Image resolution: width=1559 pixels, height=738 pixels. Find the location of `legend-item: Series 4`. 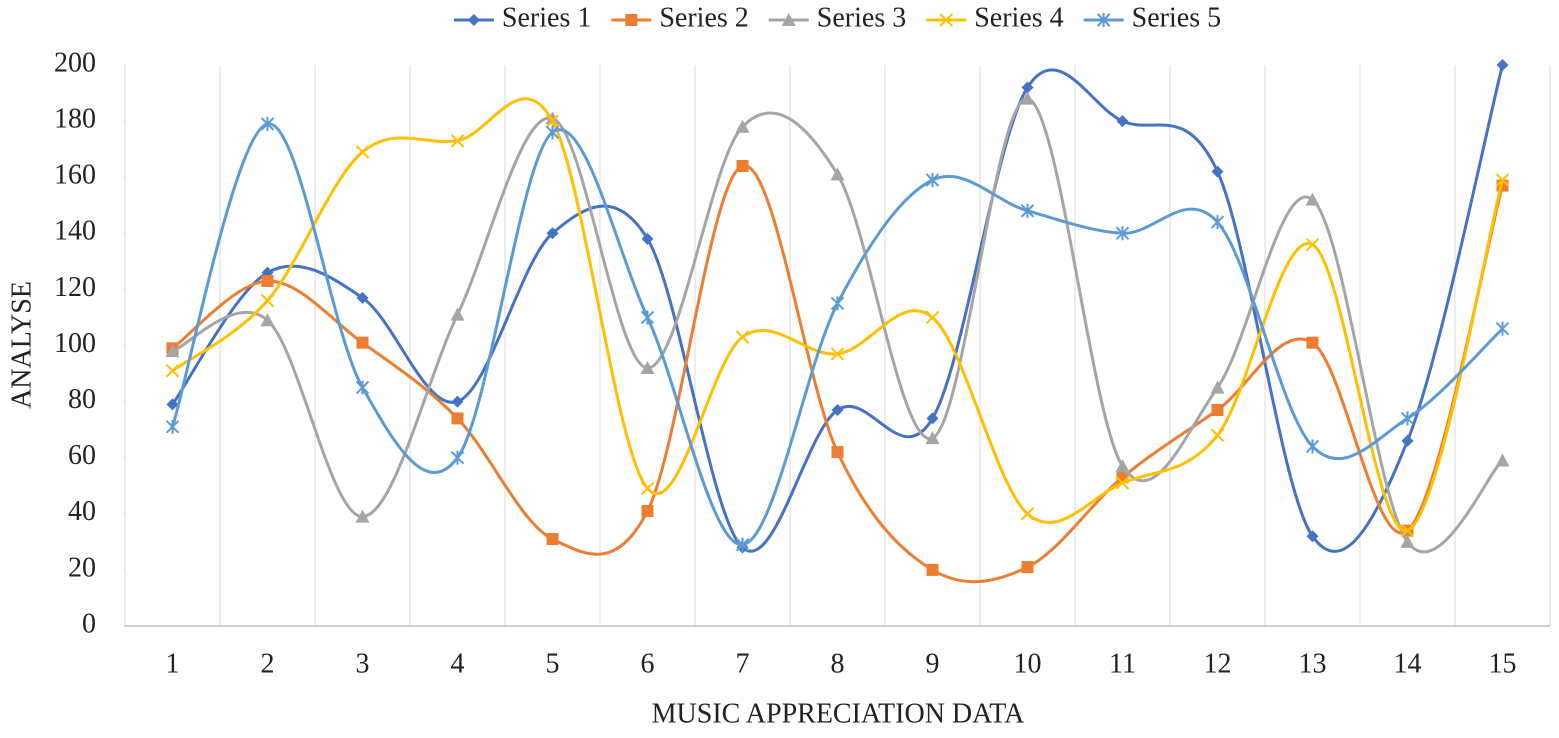

legend-item: Series 4 is located at coordinates (995, 17).